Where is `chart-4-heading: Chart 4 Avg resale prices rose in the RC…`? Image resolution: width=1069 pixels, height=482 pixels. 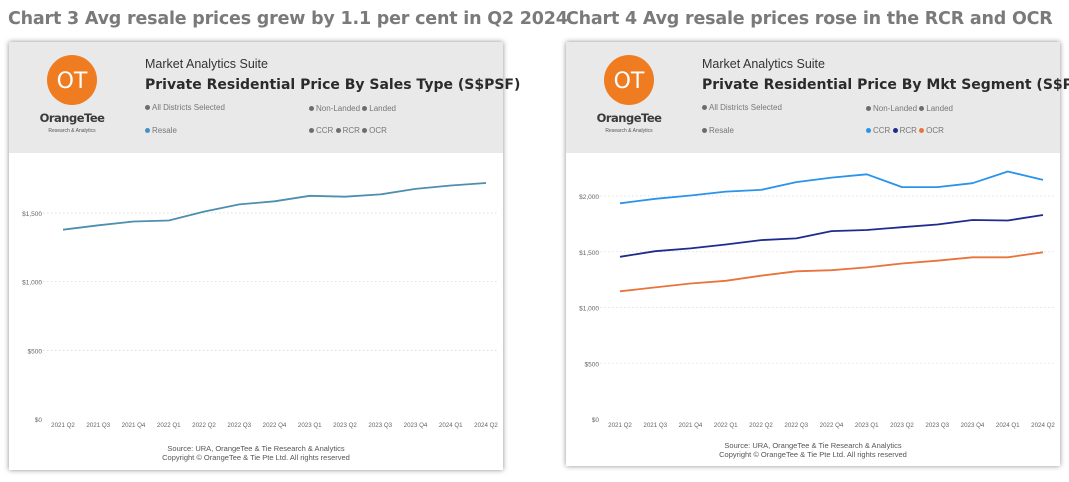
chart-4-heading: Chart 4 Avg resale prices rose in the RC… is located at coordinates (809, 19).